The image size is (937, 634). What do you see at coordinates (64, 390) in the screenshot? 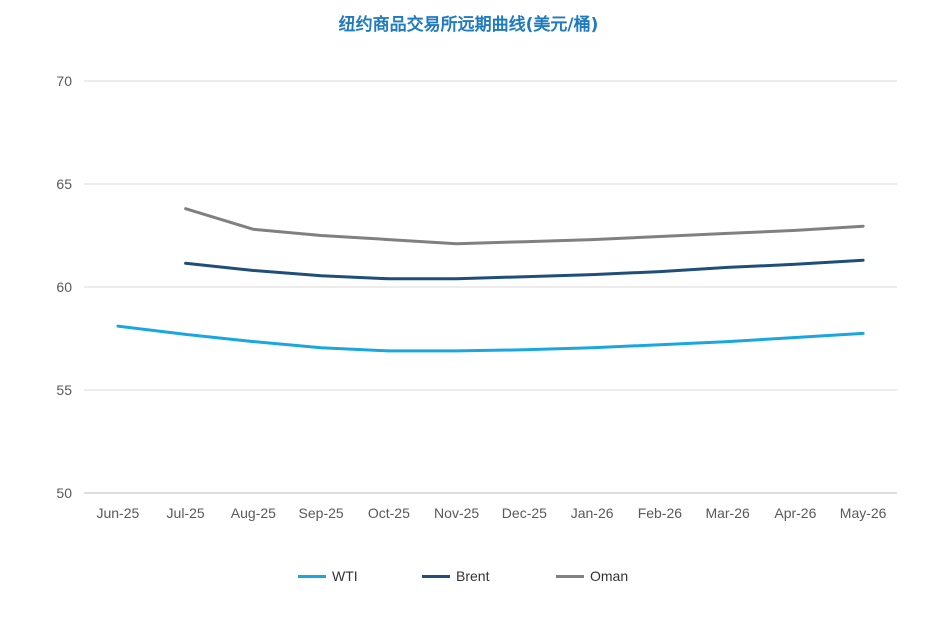
I see `y-tick-label: 55` at bounding box center [64, 390].